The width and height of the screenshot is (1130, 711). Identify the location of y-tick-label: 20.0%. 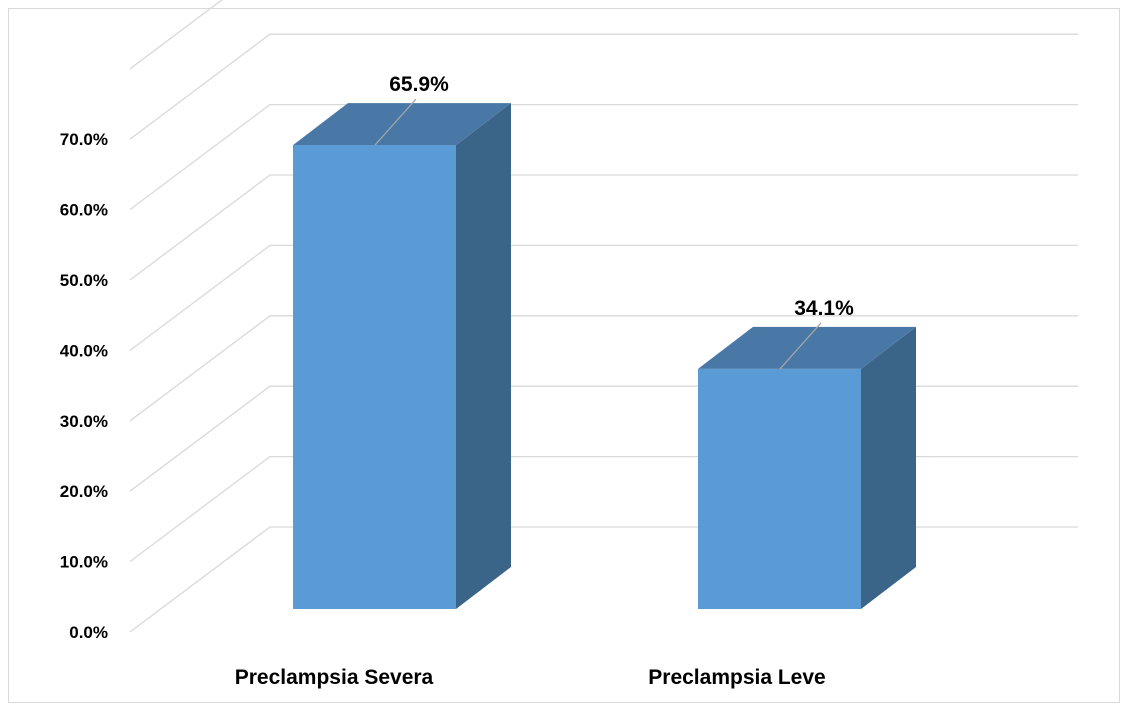
(84, 491).